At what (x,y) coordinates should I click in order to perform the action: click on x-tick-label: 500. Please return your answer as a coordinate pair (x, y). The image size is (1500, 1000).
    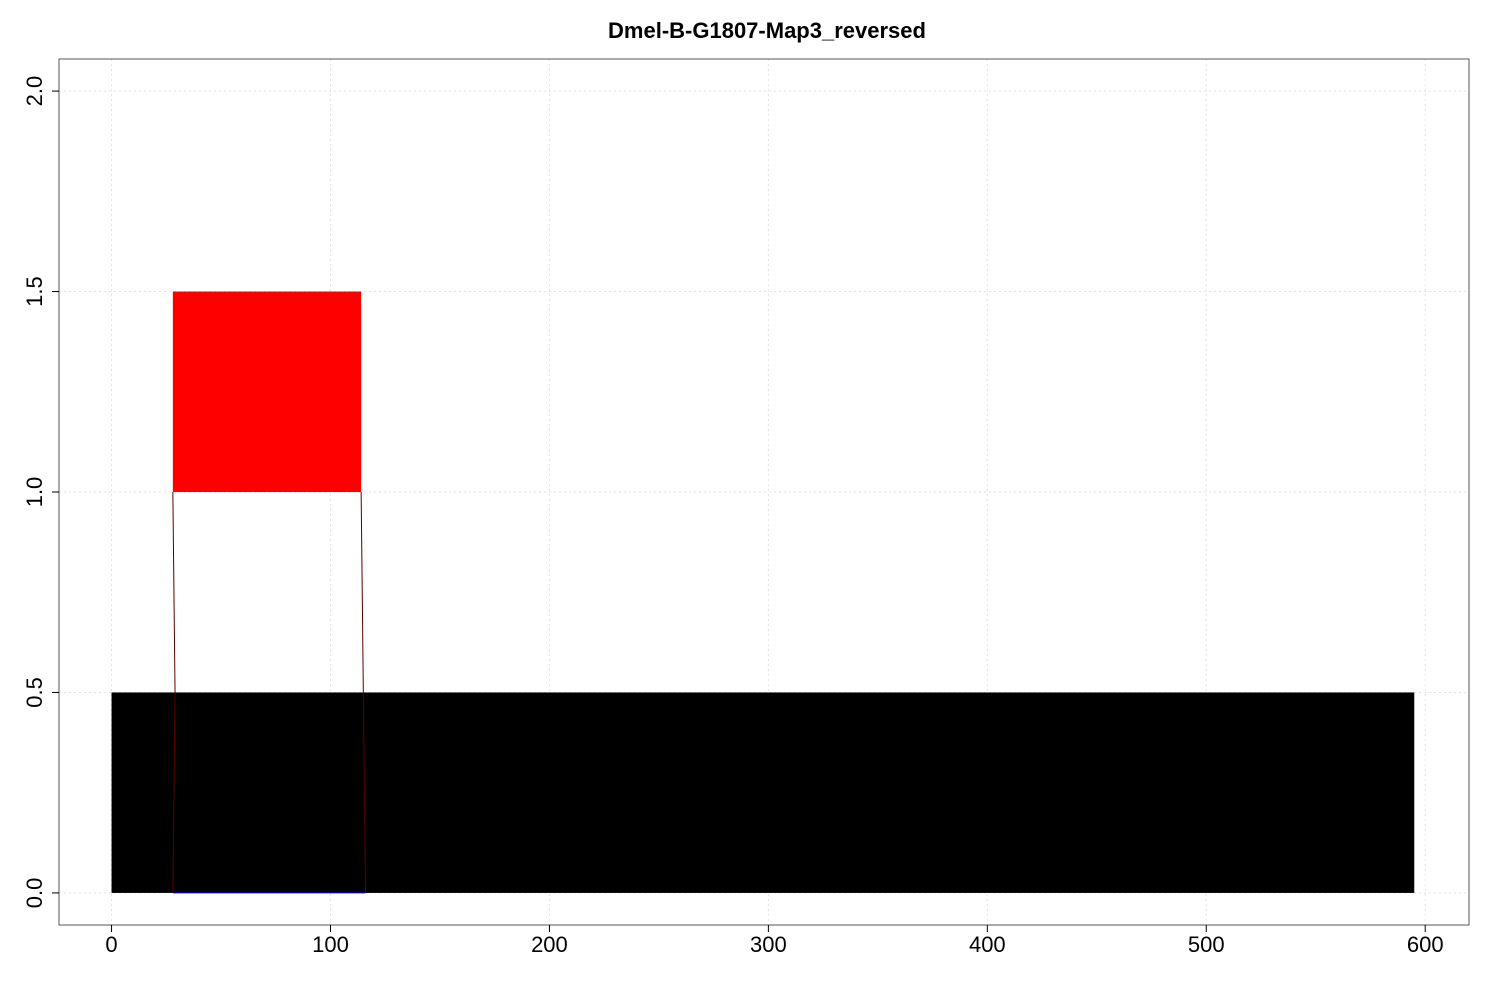
    Looking at the image, I should click on (1206, 944).